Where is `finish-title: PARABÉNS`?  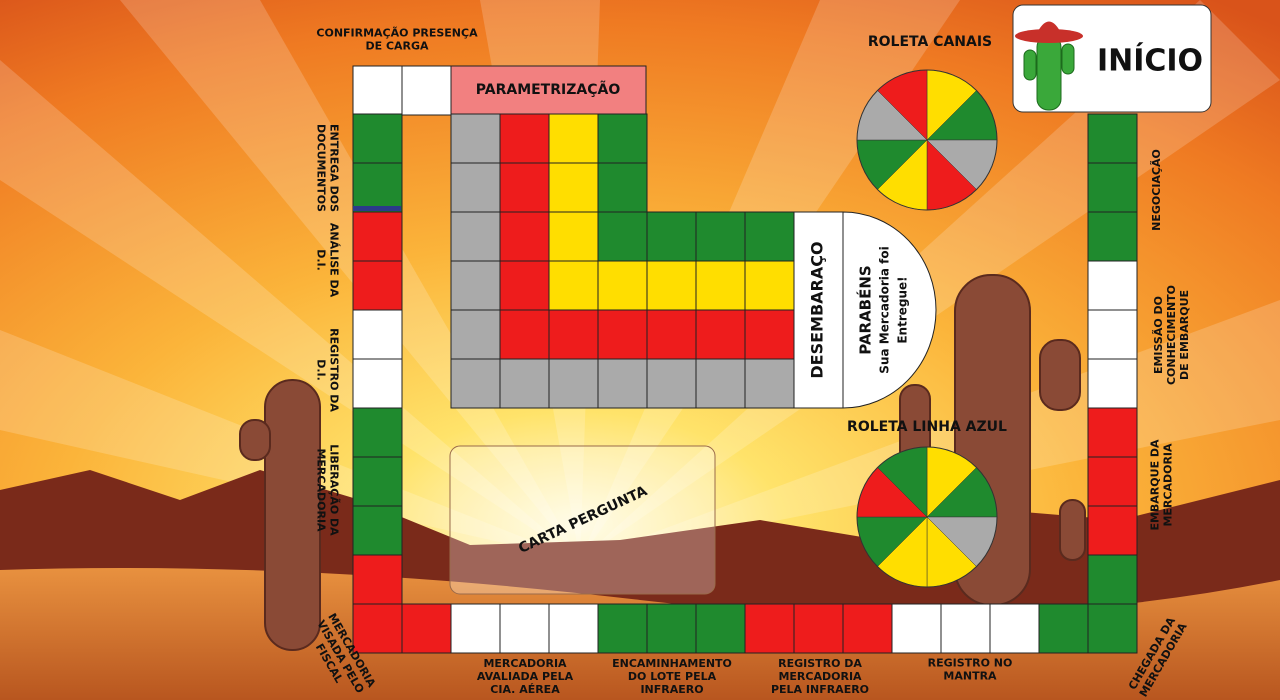
finish-title: PARABÉNS is located at coordinates (865, 309).